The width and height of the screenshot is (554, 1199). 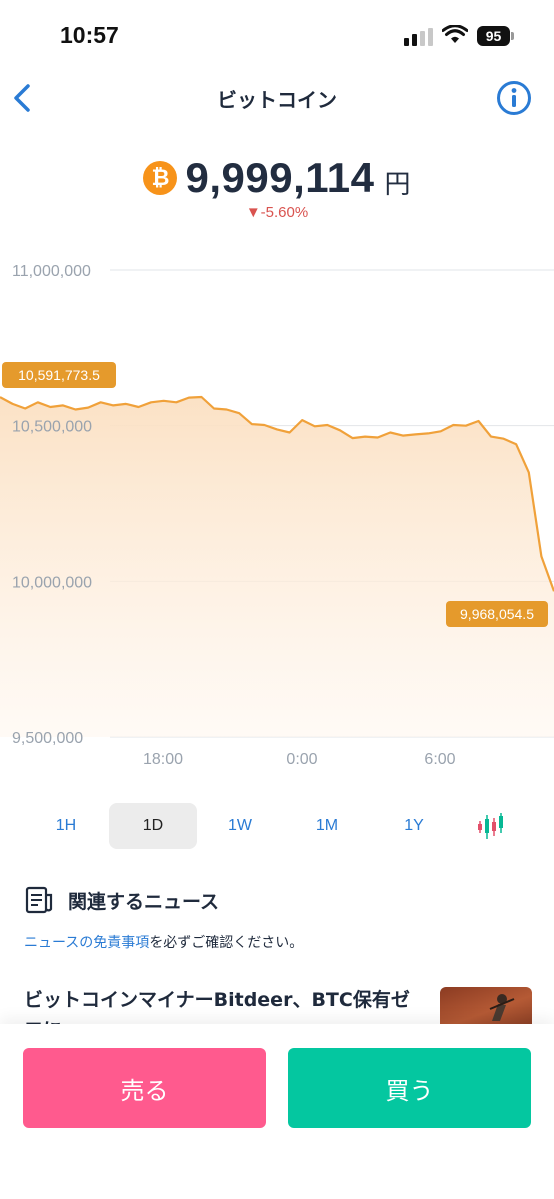 I want to click on y-tick-label: 11,000,000, so click(x=51, y=271).